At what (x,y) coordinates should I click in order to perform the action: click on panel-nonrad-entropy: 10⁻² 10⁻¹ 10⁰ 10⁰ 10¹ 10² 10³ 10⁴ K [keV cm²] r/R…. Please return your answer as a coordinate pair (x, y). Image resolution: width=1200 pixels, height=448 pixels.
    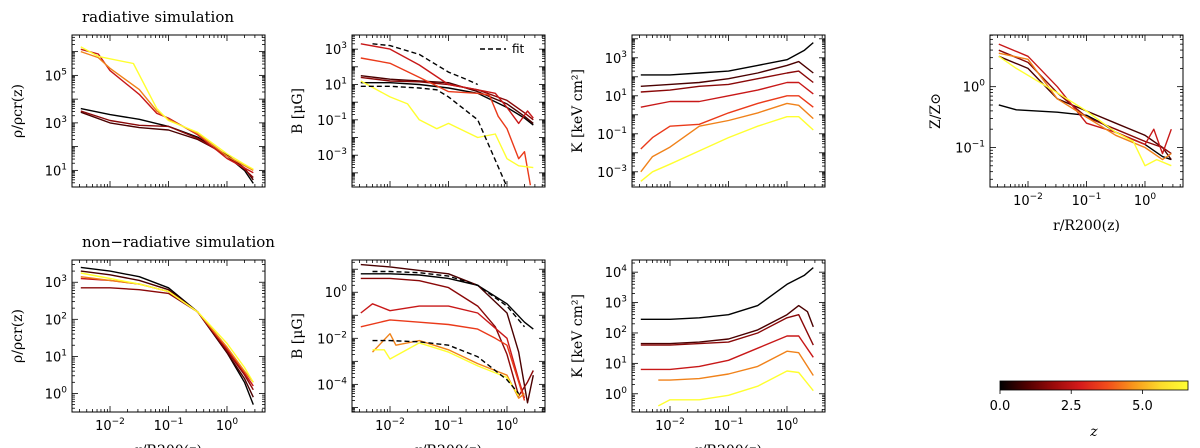
    Looking at the image, I should click on (698, 353).